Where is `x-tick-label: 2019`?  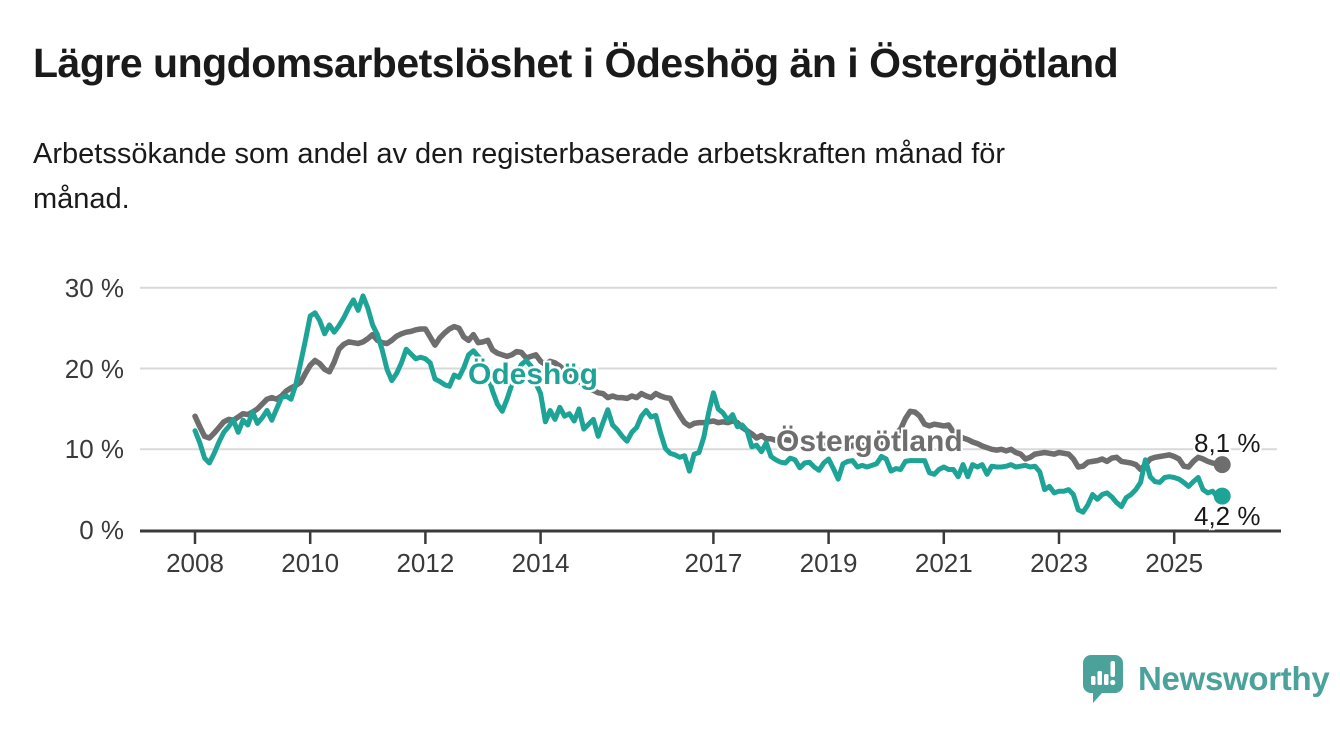 x-tick-label: 2019 is located at coordinates (828, 563).